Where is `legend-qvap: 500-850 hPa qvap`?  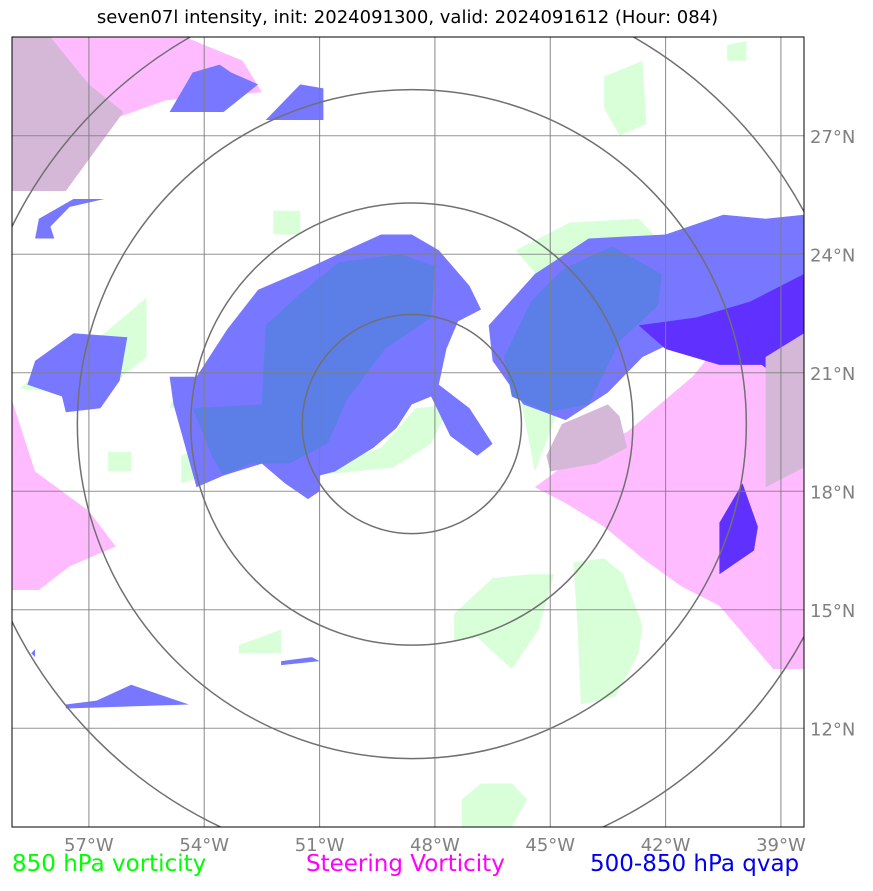 legend-qvap: 500-850 hPa qvap is located at coordinates (695, 864).